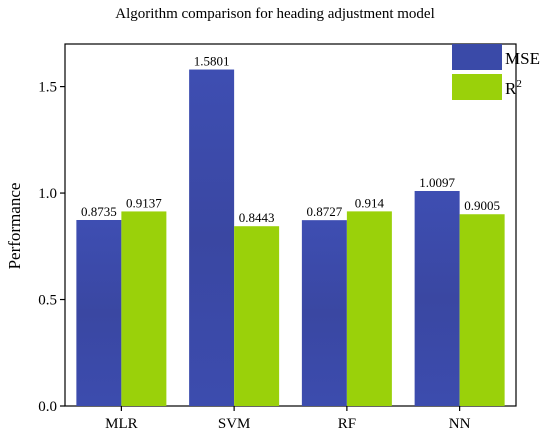 The height and width of the screenshot is (439, 550). What do you see at coordinates (513, 88) in the screenshot?
I see `legend-label-r2: R2` at bounding box center [513, 88].